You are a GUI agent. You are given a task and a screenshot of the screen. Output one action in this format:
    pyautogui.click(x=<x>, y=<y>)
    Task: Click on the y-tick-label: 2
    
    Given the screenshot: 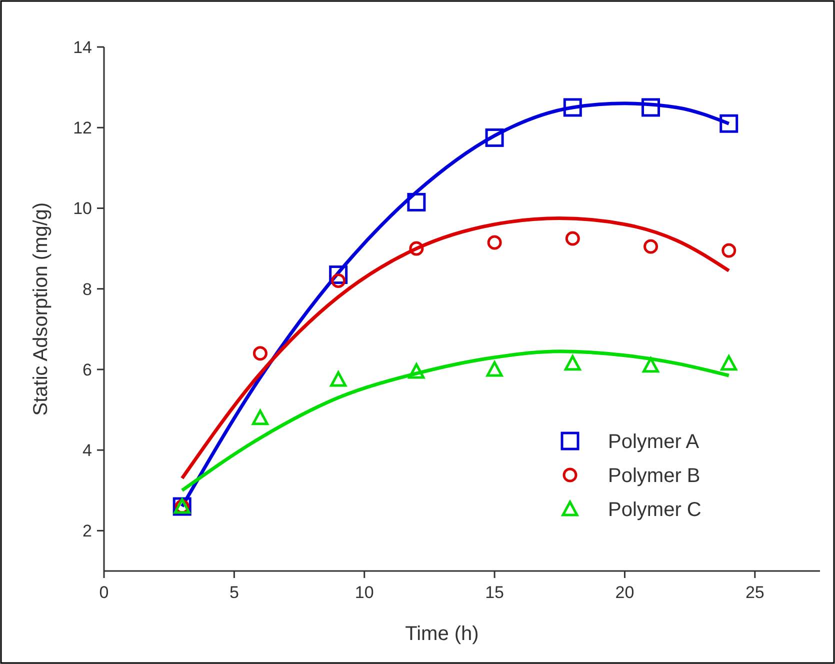 What is the action you would take?
    pyautogui.click(x=87, y=531)
    